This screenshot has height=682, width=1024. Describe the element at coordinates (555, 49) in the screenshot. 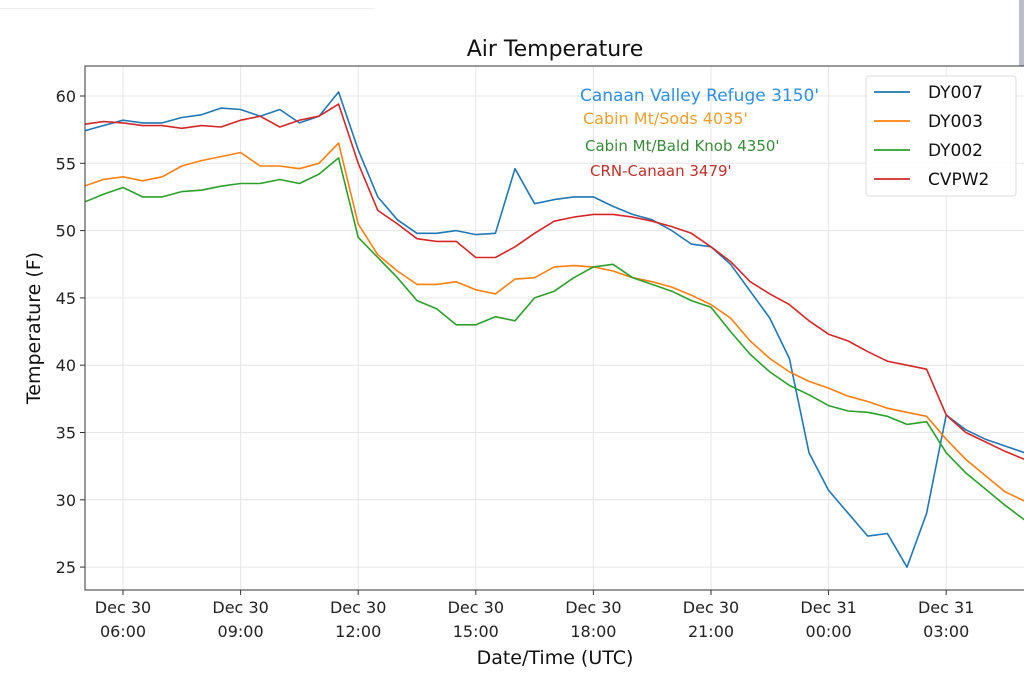

I see `chart-title: Air Temperature` at that location.